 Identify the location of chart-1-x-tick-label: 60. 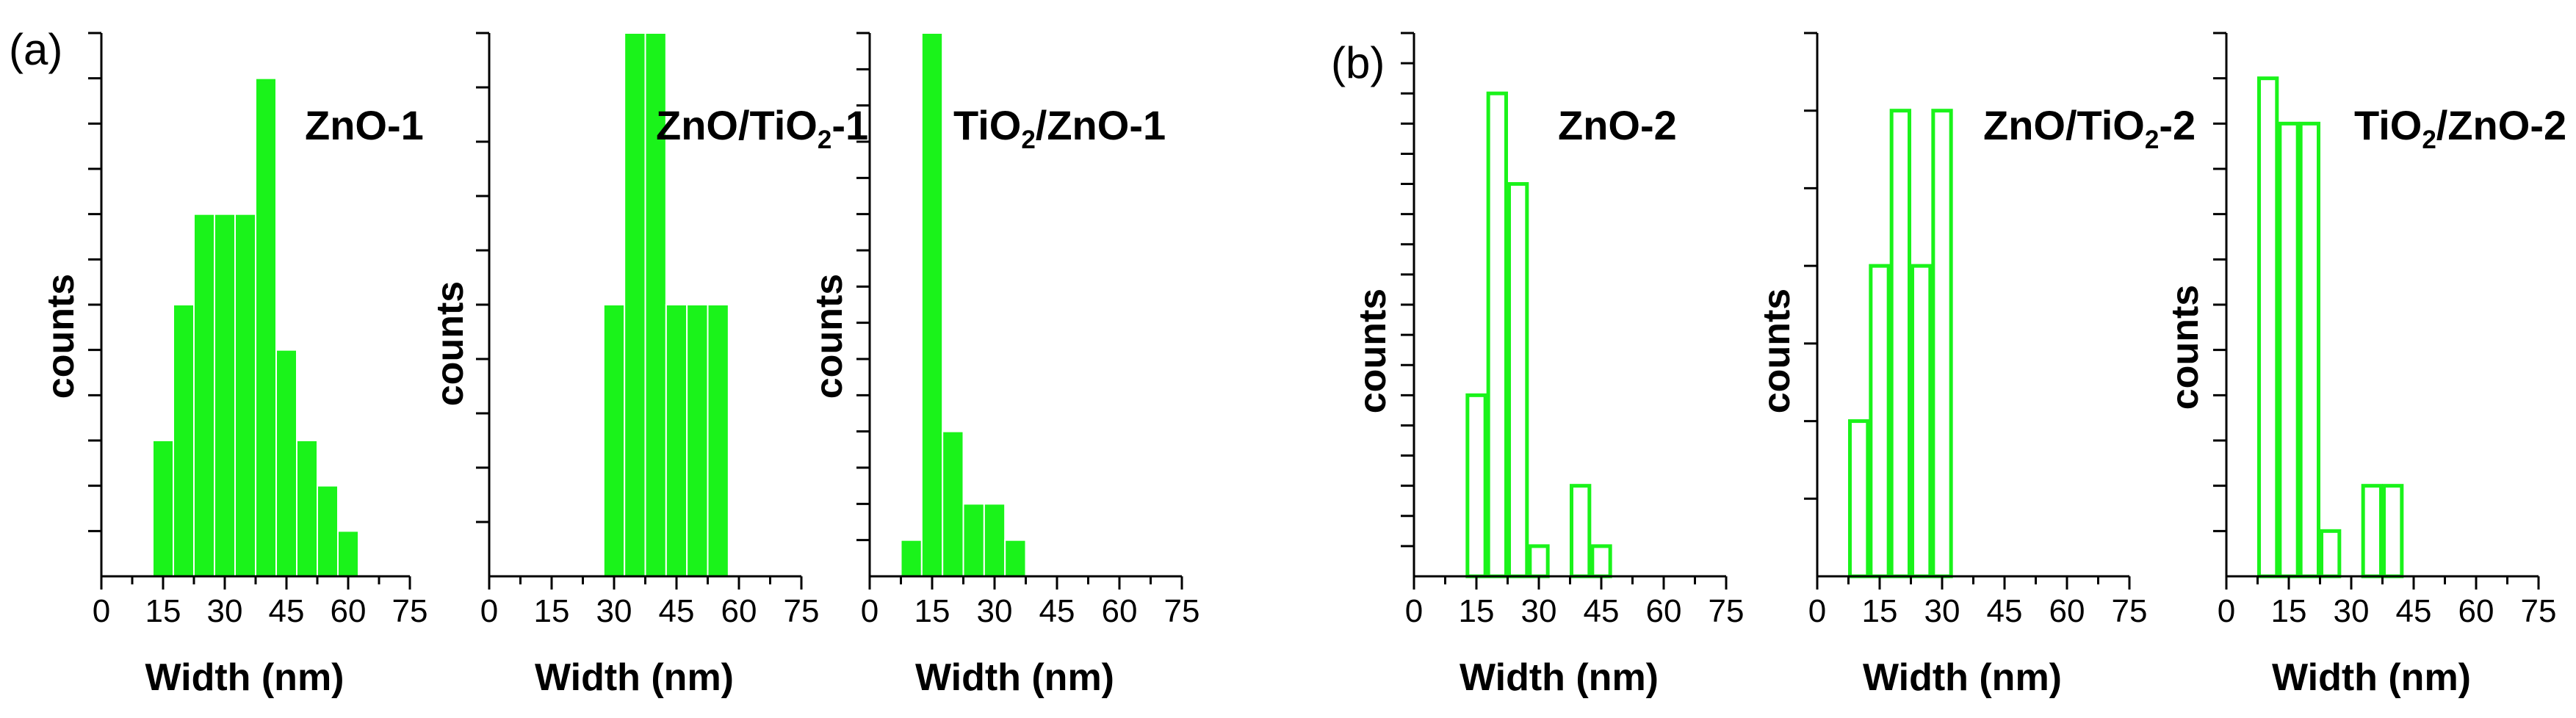
(349, 611).